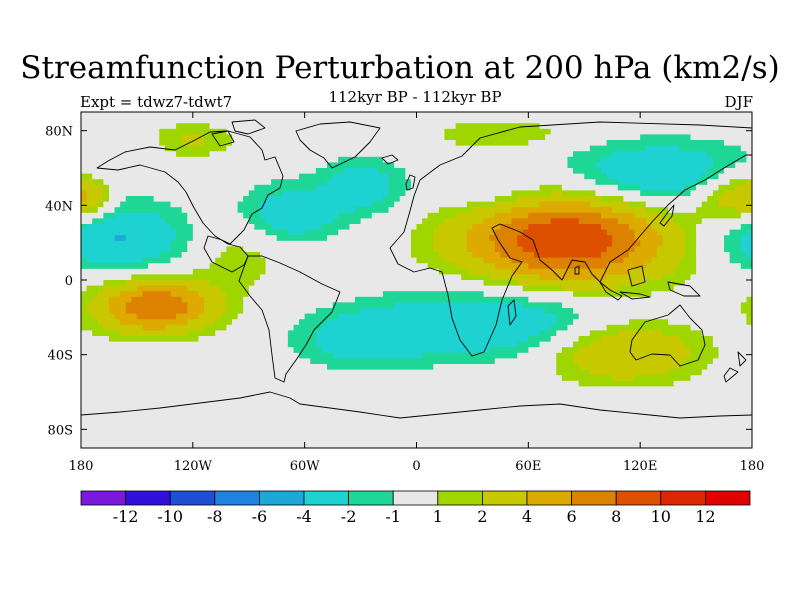  Describe the element at coordinates (305, 466) in the screenshot. I see `lon-tick-label: 60W` at that location.